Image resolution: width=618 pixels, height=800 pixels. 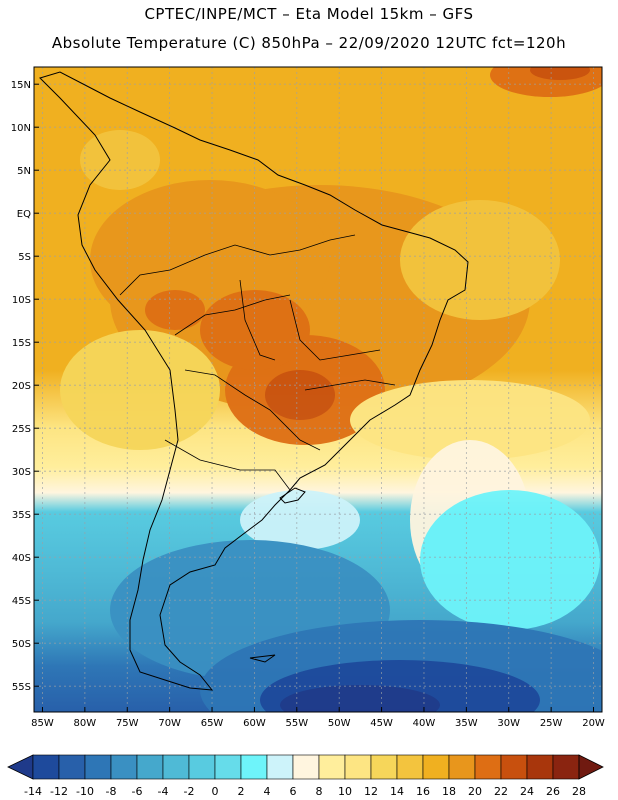 I want to click on colorbar-label: -2, so click(x=189, y=791).